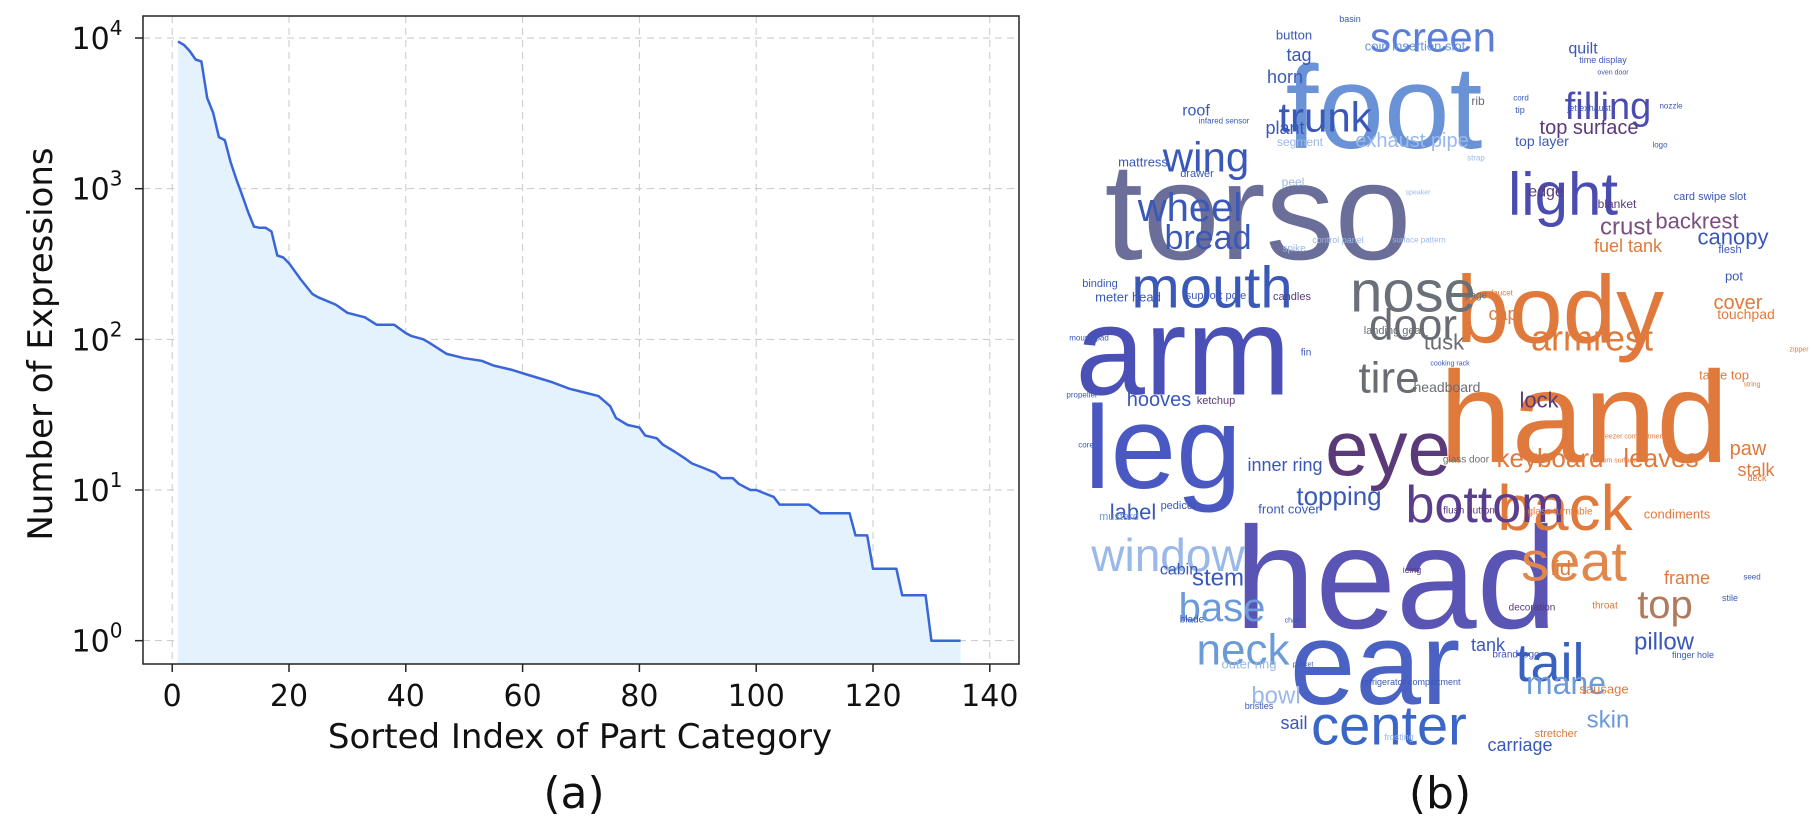 This screenshot has height=839, width=1811. Describe the element at coordinates (1338, 240) in the screenshot. I see `cloud-word: control panel` at that location.